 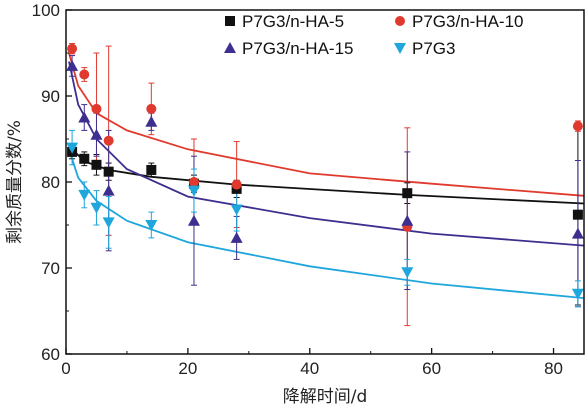 What do you see at coordinates (50, 268) in the screenshot?
I see `y-tick-label: 70` at bounding box center [50, 268].